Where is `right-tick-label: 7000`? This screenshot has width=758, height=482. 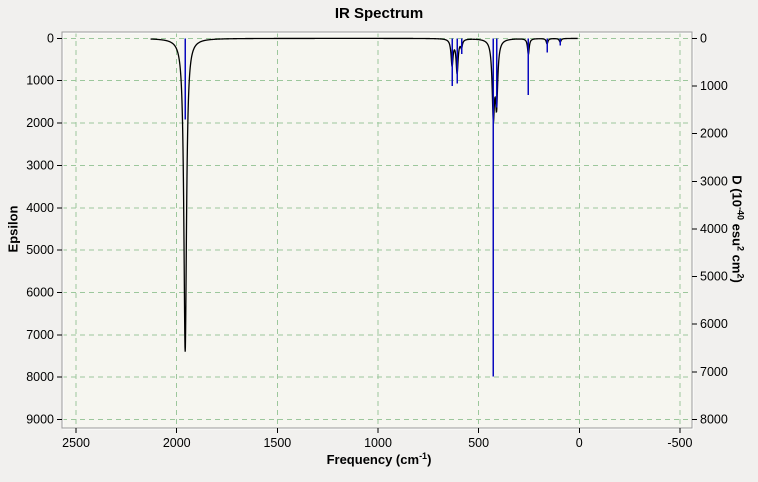 right-tick-label: 7000 is located at coordinates (714, 372).